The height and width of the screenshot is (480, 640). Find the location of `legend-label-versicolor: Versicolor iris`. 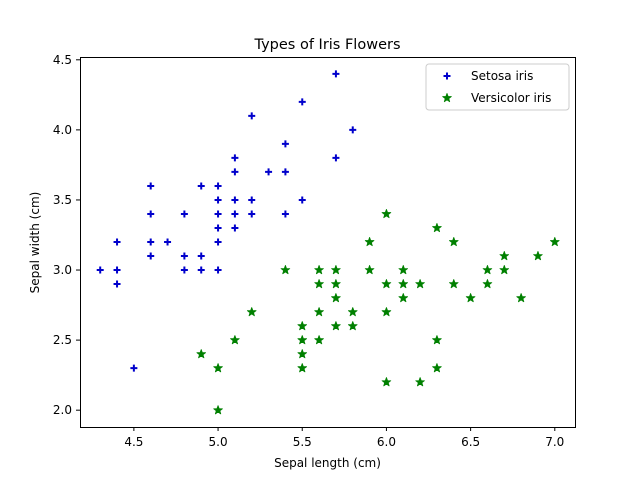

legend-label-versicolor: Versicolor iris is located at coordinates (511, 98).